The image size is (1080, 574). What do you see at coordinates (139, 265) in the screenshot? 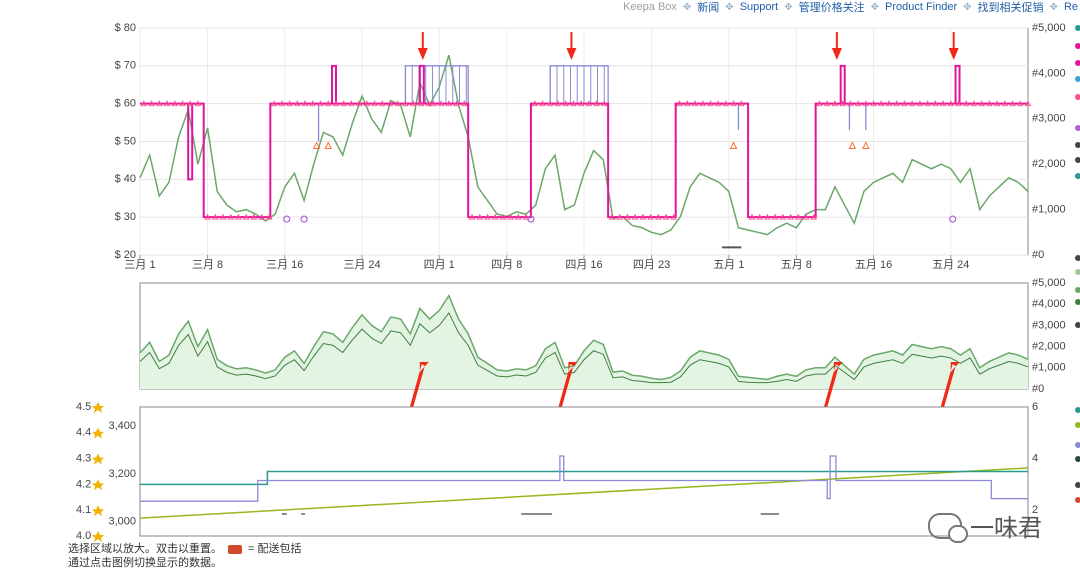
I see `x-tick-label: 三月 1` at bounding box center [139, 265].